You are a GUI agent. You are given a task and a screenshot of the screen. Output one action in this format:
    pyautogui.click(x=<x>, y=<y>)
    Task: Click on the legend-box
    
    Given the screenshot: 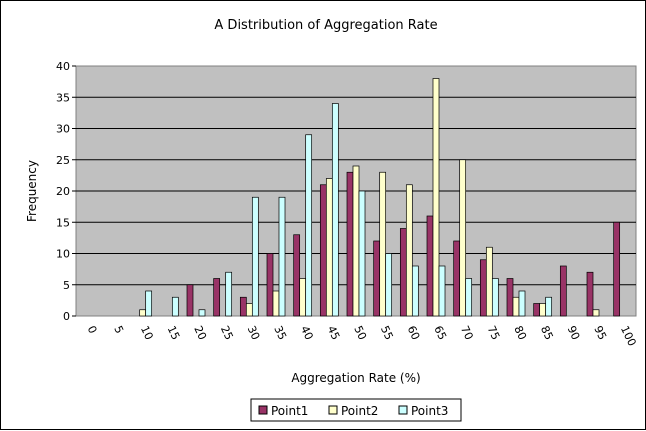 What is the action you would take?
    pyautogui.click(x=356, y=410)
    